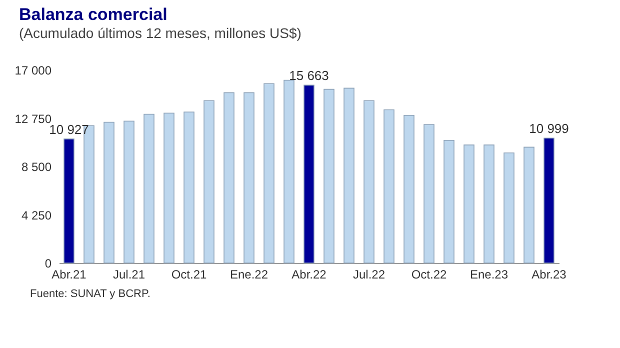 The width and height of the screenshot is (620, 348). What do you see at coordinates (369, 275) in the screenshot?
I see `x-tick-label: Jul.22` at bounding box center [369, 275].